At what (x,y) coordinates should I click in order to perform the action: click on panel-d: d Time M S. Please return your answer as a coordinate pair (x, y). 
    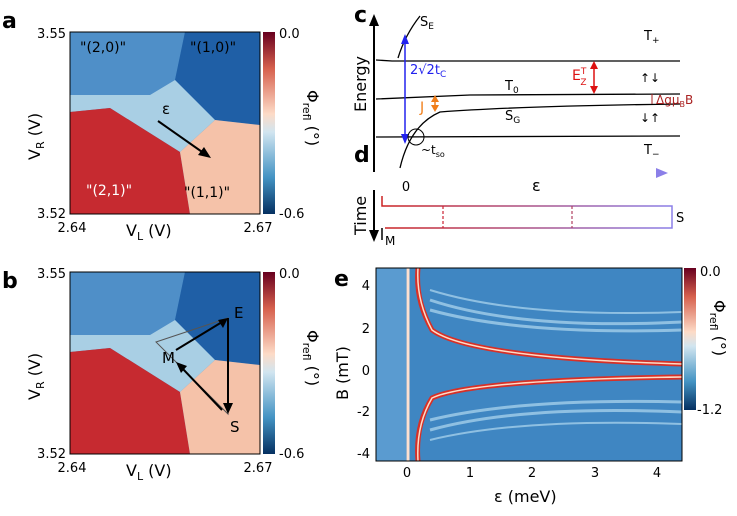
    Looking at the image, I should click on (517, 195).